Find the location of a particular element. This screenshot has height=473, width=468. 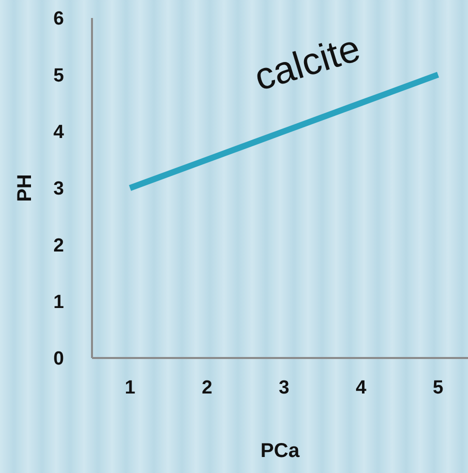

x-tick-label: 3 is located at coordinates (284, 387).